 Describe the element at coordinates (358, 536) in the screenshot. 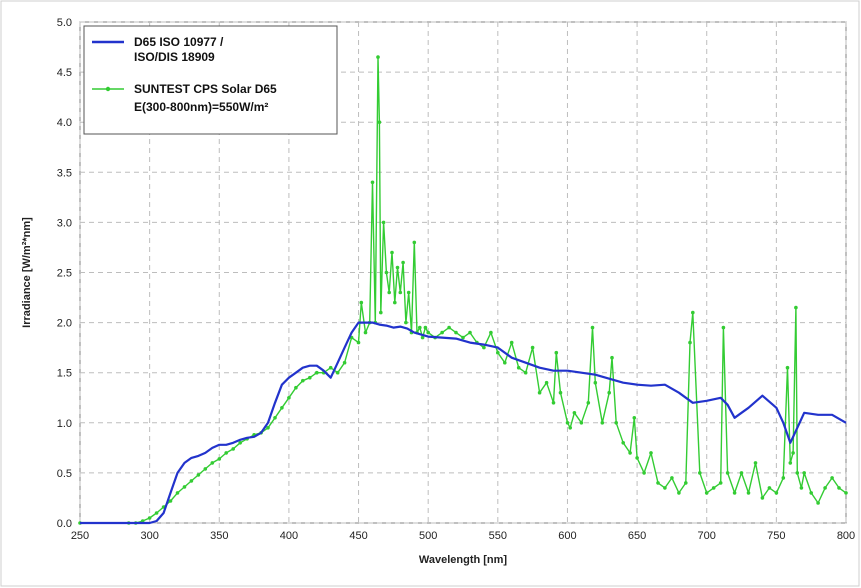

I see `x-tick-label: 450` at that location.